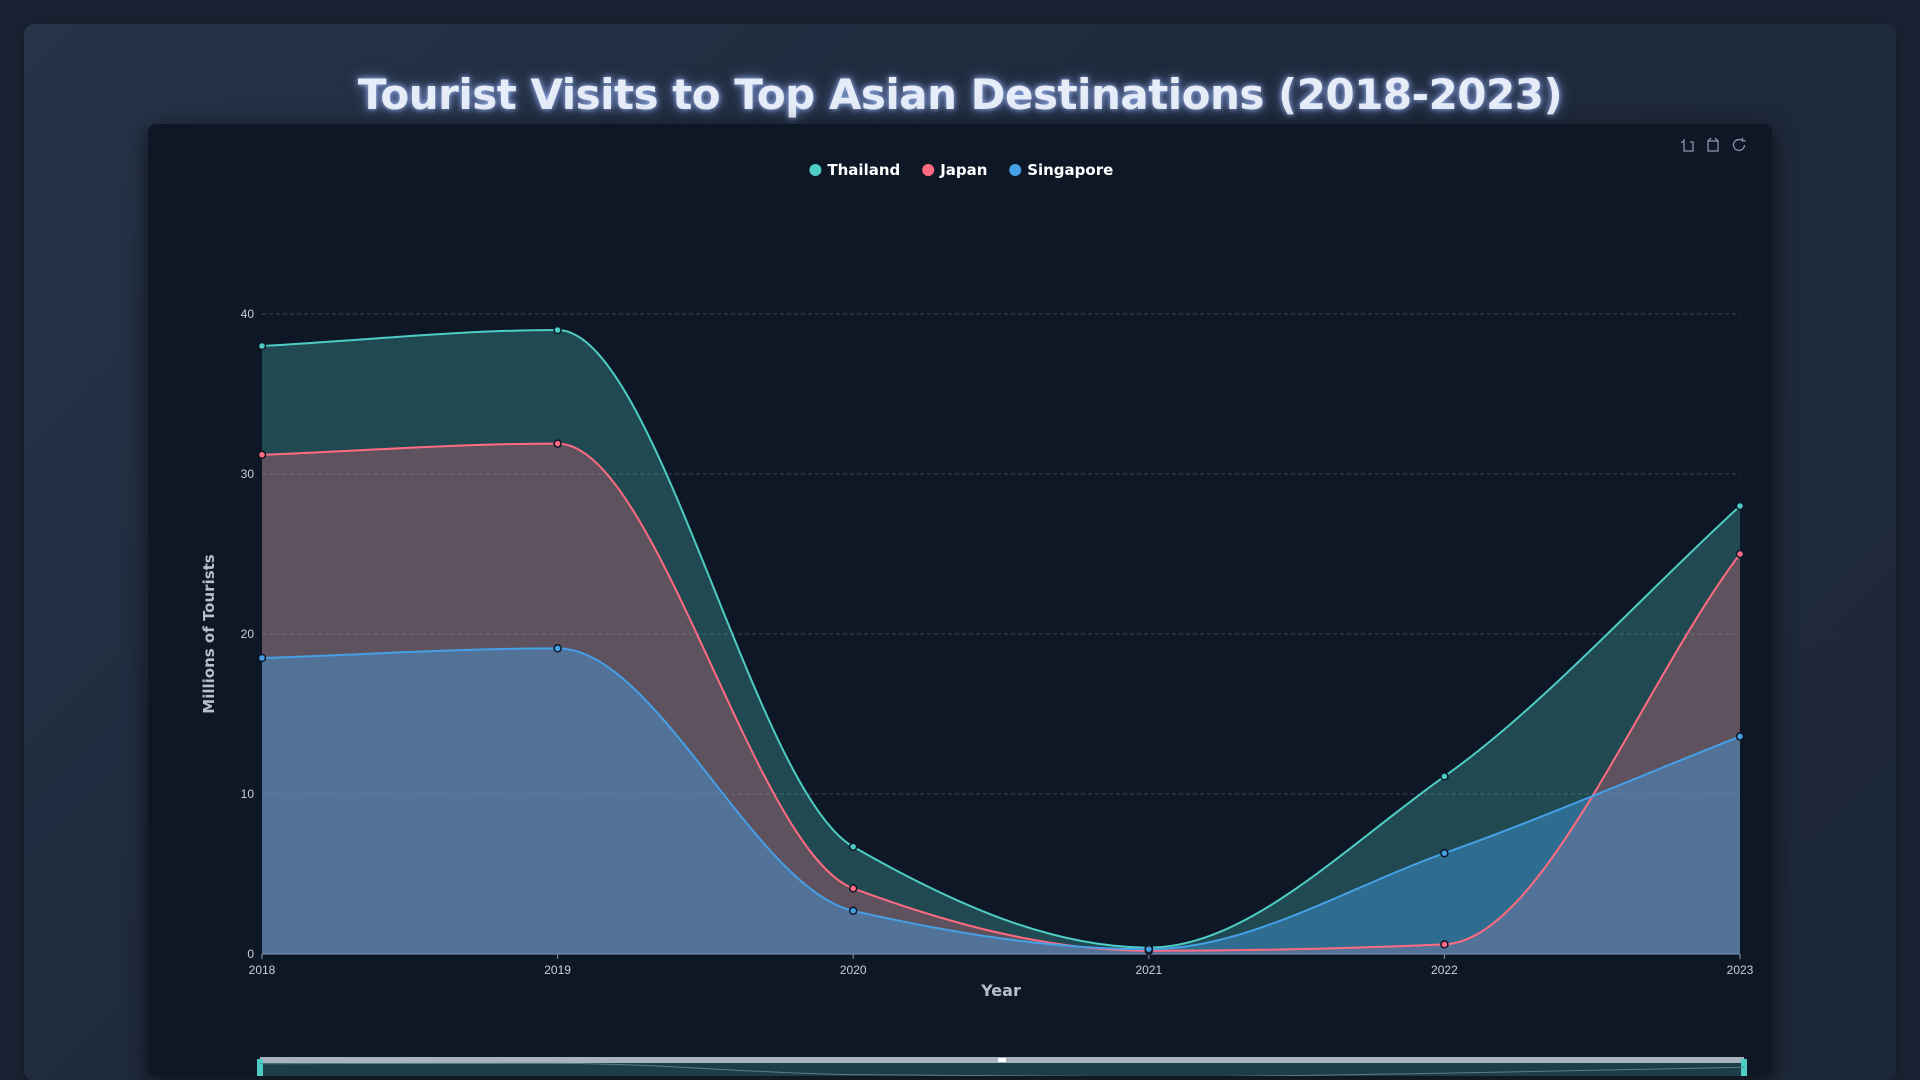 The height and width of the screenshot is (1080, 1920). What do you see at coordinates (1000, 990) in the screenshot?
I see `x-axis-title: Year` at bounding box center [1000, 990].